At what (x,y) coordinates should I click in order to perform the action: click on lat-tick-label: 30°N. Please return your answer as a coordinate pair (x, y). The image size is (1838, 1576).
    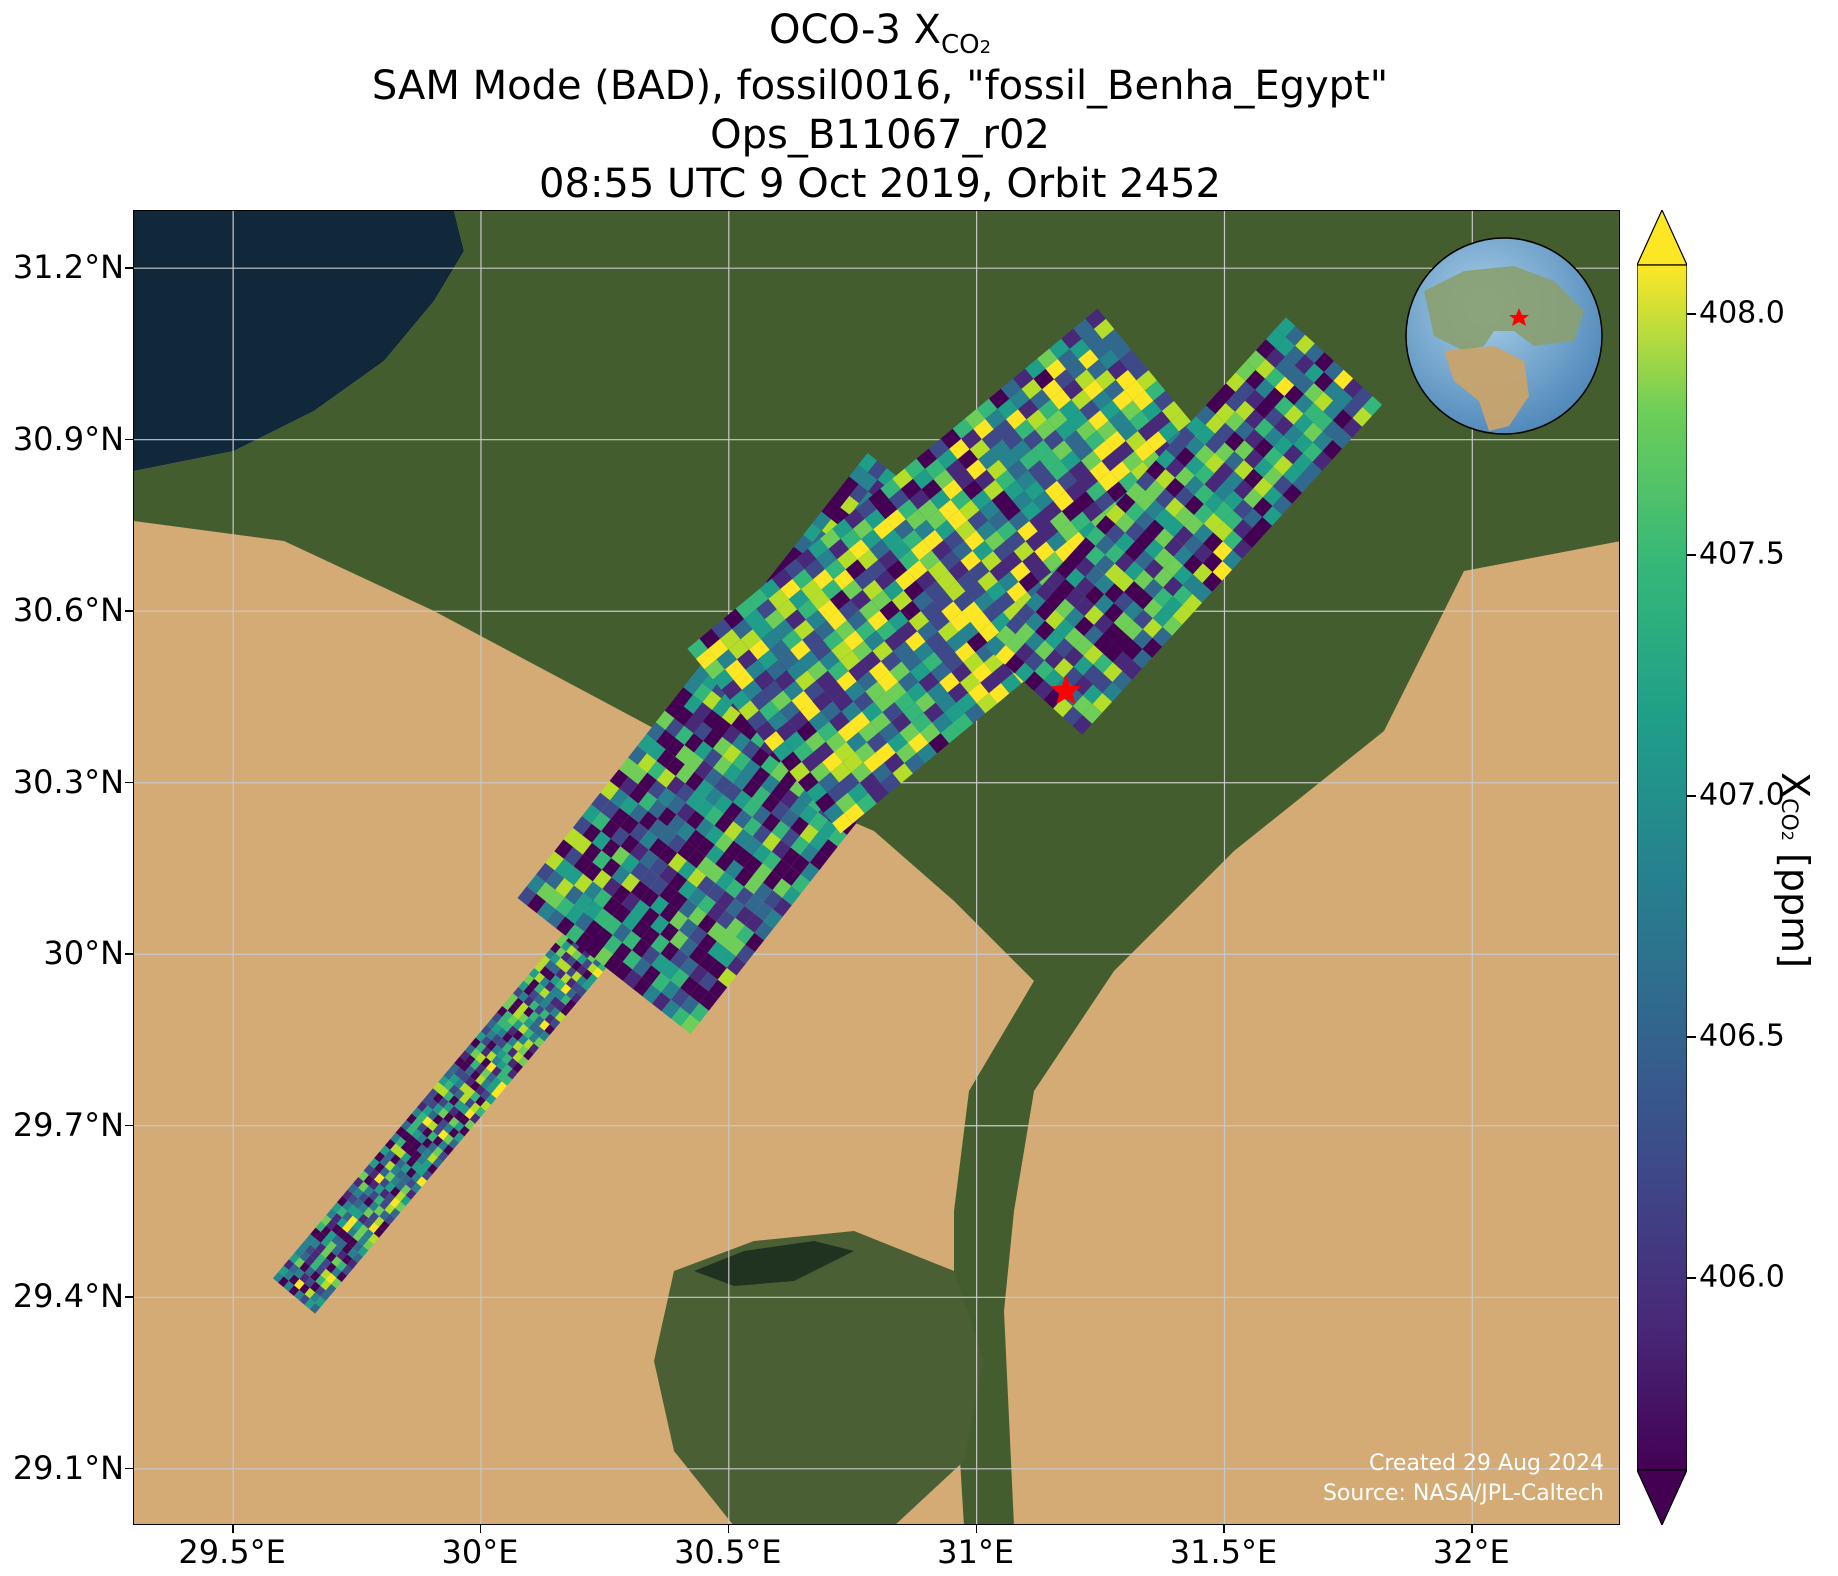
    Looking at the image, I should click on (83, 953).